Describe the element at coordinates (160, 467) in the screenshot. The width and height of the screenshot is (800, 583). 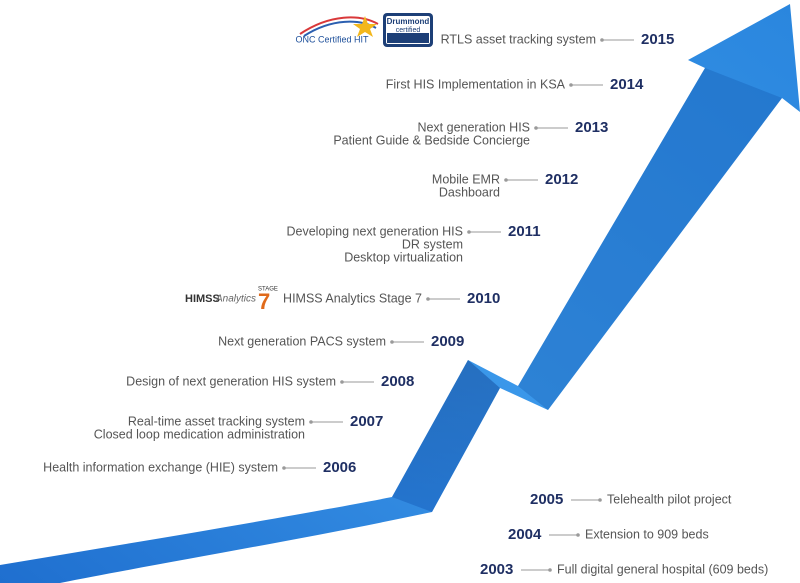
I see `milestone-text: Health information exchange (HIE) system` at that location.